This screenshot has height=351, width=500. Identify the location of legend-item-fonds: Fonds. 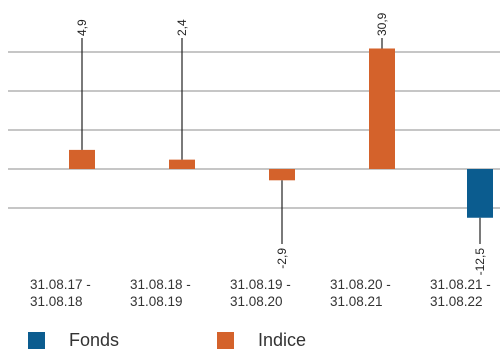
(73, 340).